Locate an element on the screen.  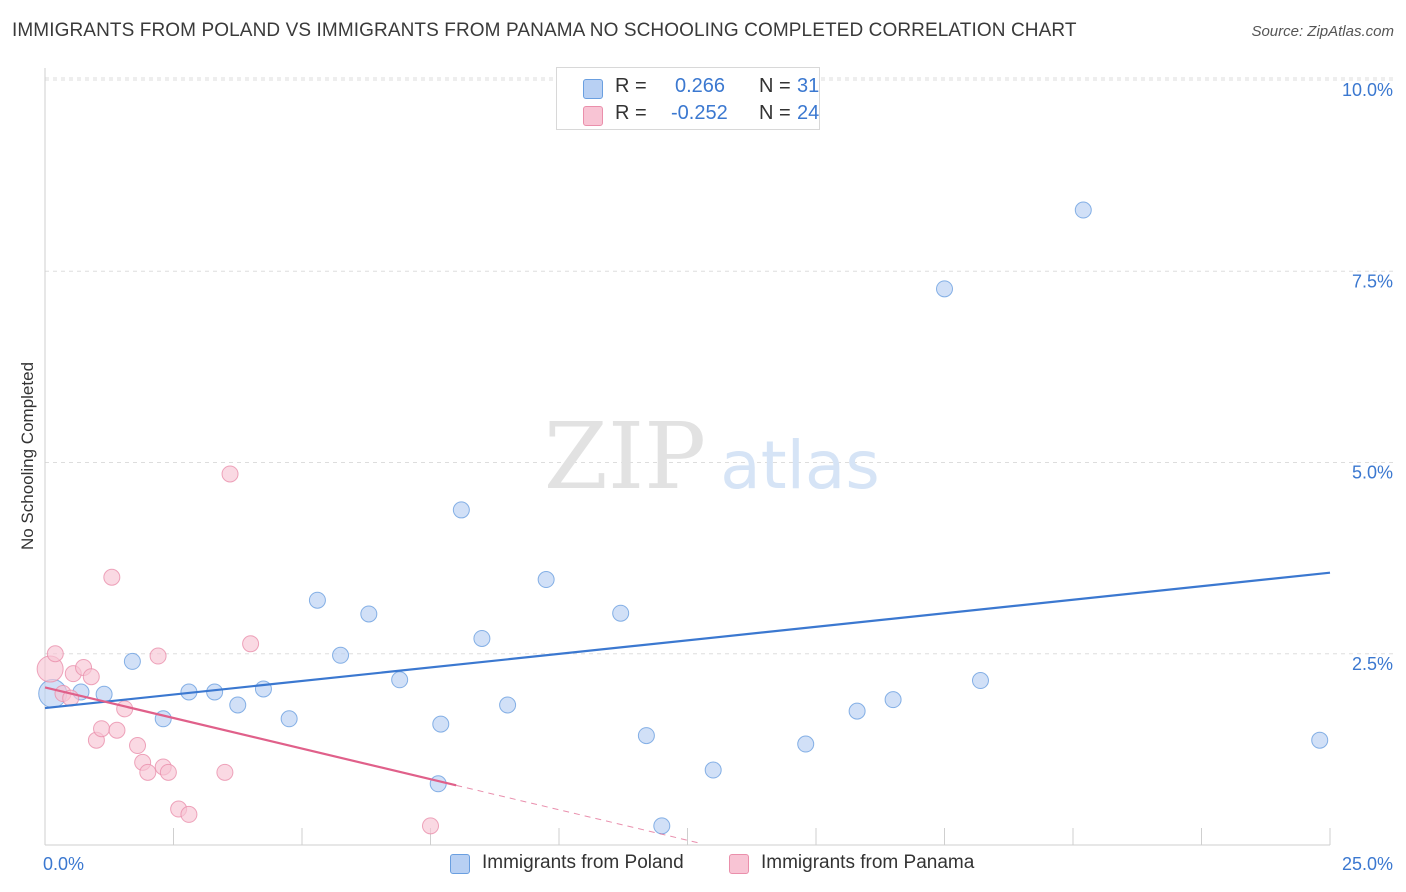
x-tick-label: 25.0% is located at coordinates (1367, 864).